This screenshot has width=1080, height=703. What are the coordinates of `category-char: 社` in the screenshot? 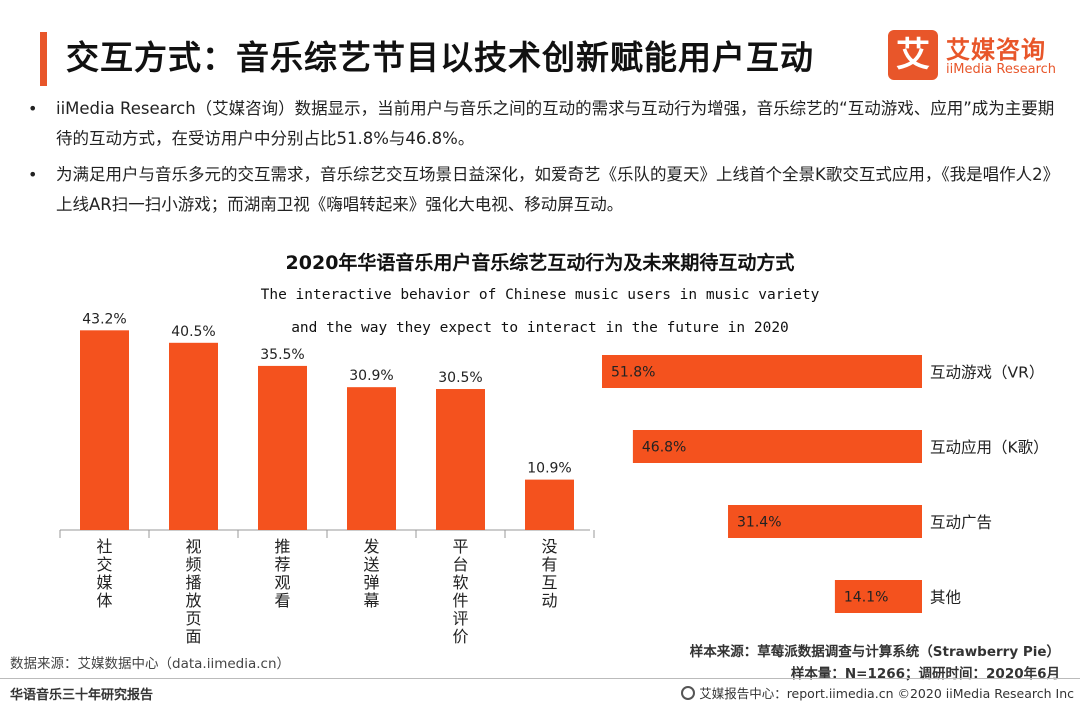 It's located at (104, 546).